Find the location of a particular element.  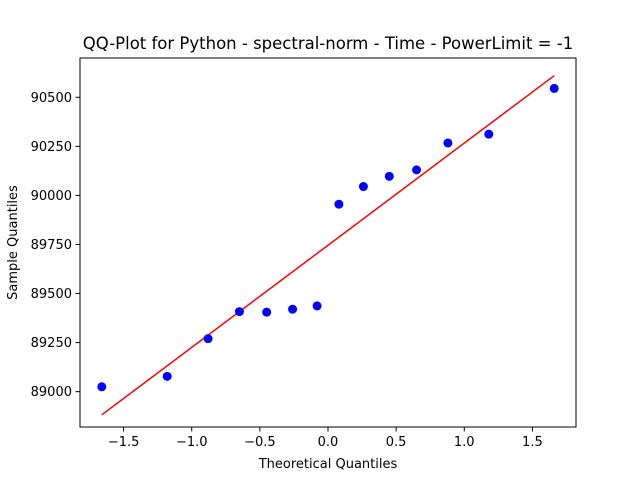

x-tick-label: −0.5 is located at coordinates (260, 442).